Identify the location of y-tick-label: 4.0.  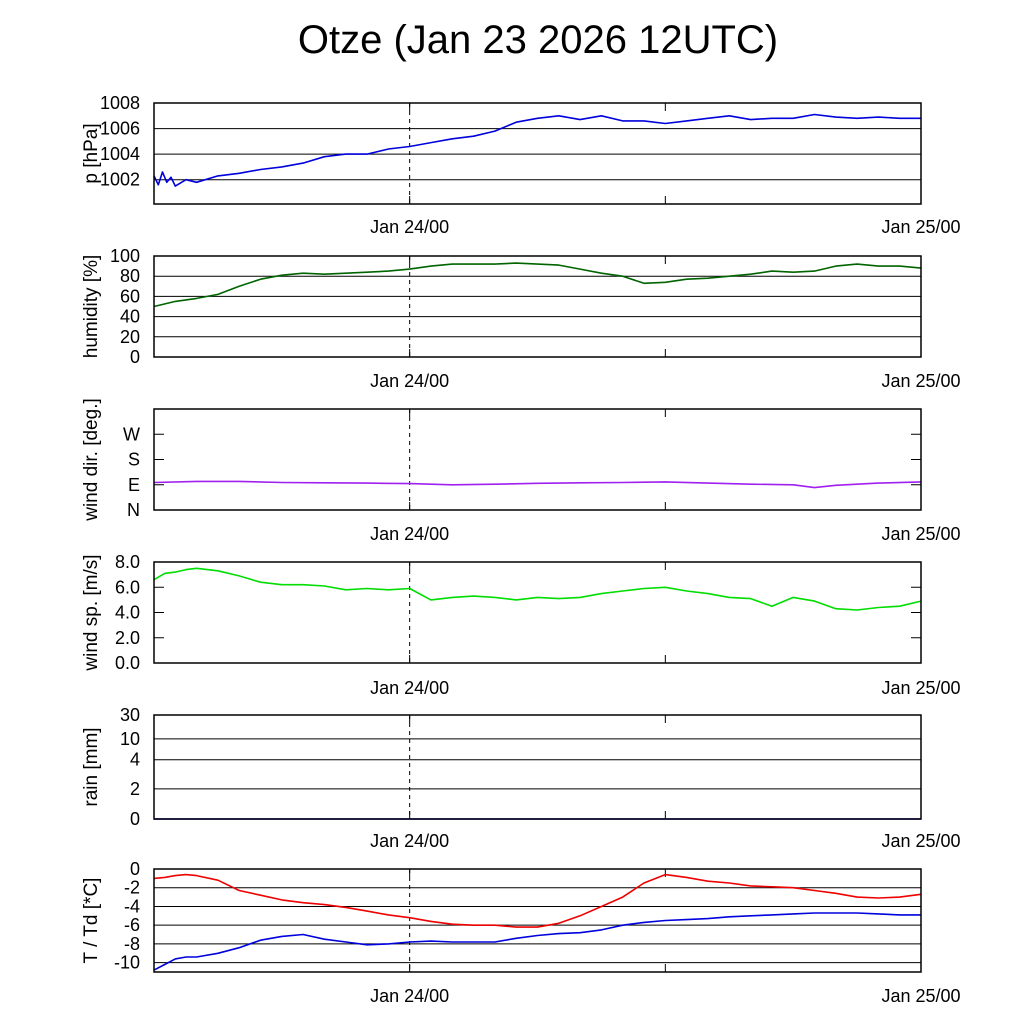
(127, 613).